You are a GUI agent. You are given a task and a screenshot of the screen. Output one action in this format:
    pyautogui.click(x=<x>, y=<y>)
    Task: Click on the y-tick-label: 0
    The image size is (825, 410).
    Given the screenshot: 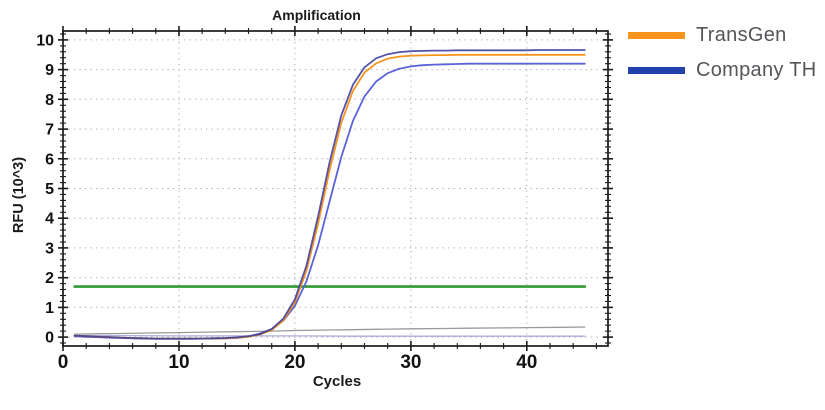 What is the action you would take?
    pyautogui.click(x=49, y=338)
    